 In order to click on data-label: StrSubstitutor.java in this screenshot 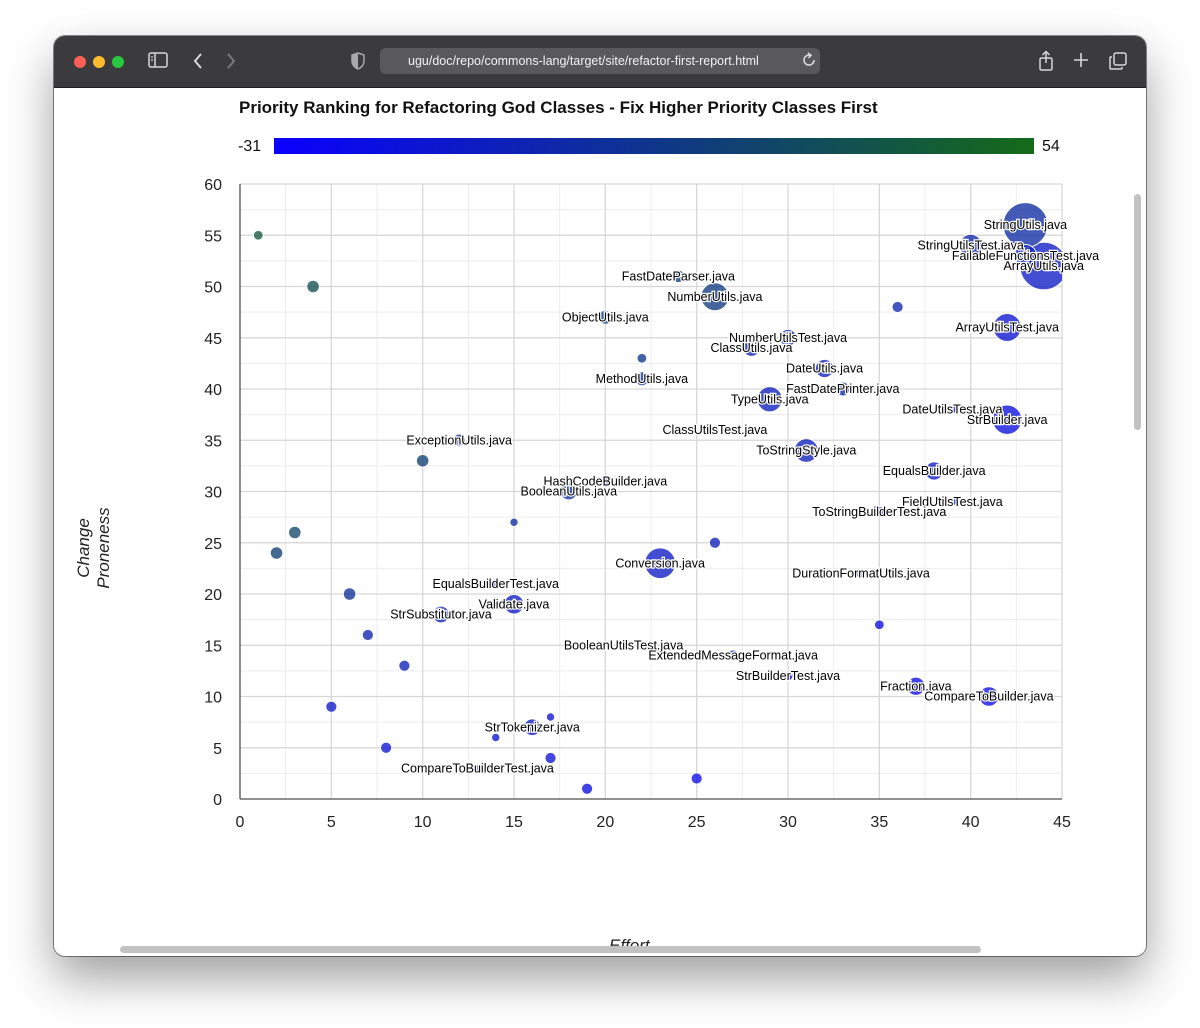, I will do `click(440, 615)`.